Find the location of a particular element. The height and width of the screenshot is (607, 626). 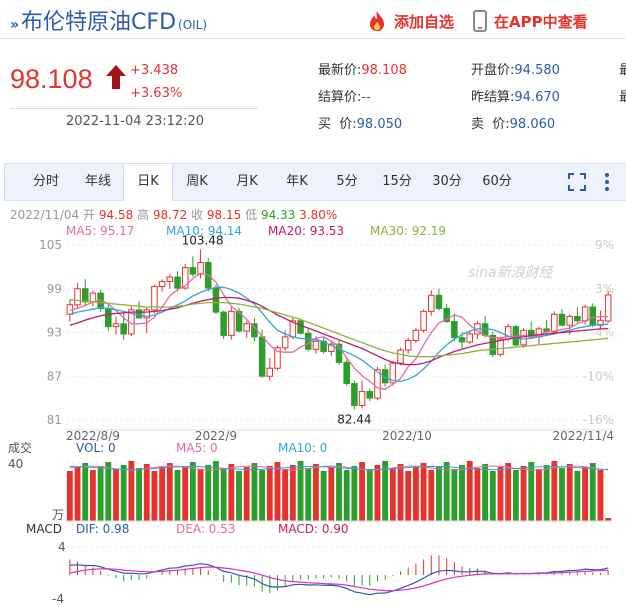

ohlc-high-label: 高 is located at coordinates (143, 215).